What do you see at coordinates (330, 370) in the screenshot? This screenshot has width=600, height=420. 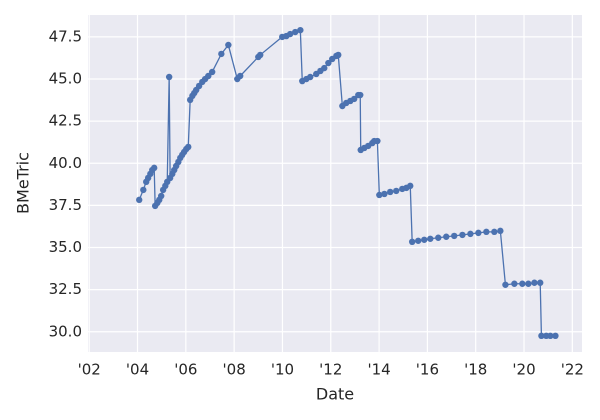 I see `x-tick-label: '12` at bounding box center [330, 370].